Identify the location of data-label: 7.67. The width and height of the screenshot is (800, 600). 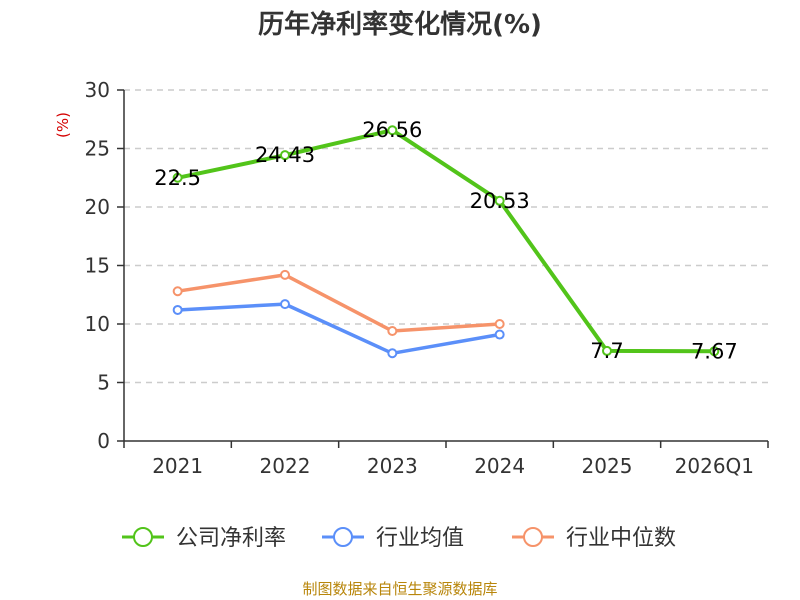
(714, 351).